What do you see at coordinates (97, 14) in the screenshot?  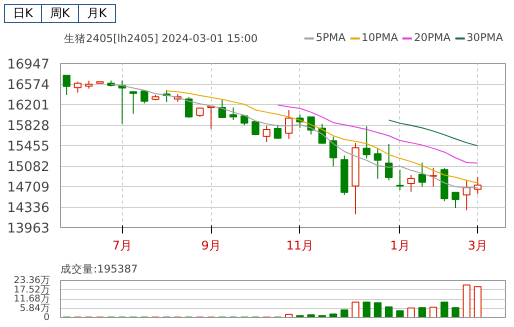 I see `text: 月K` at bounding box center [97, 14].